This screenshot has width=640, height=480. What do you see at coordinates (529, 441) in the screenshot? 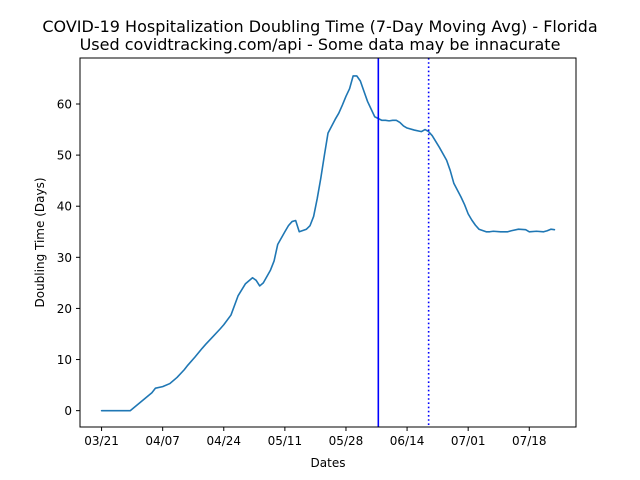
I see `x-tick-label: 07/18` at bounding box center [529, 441].